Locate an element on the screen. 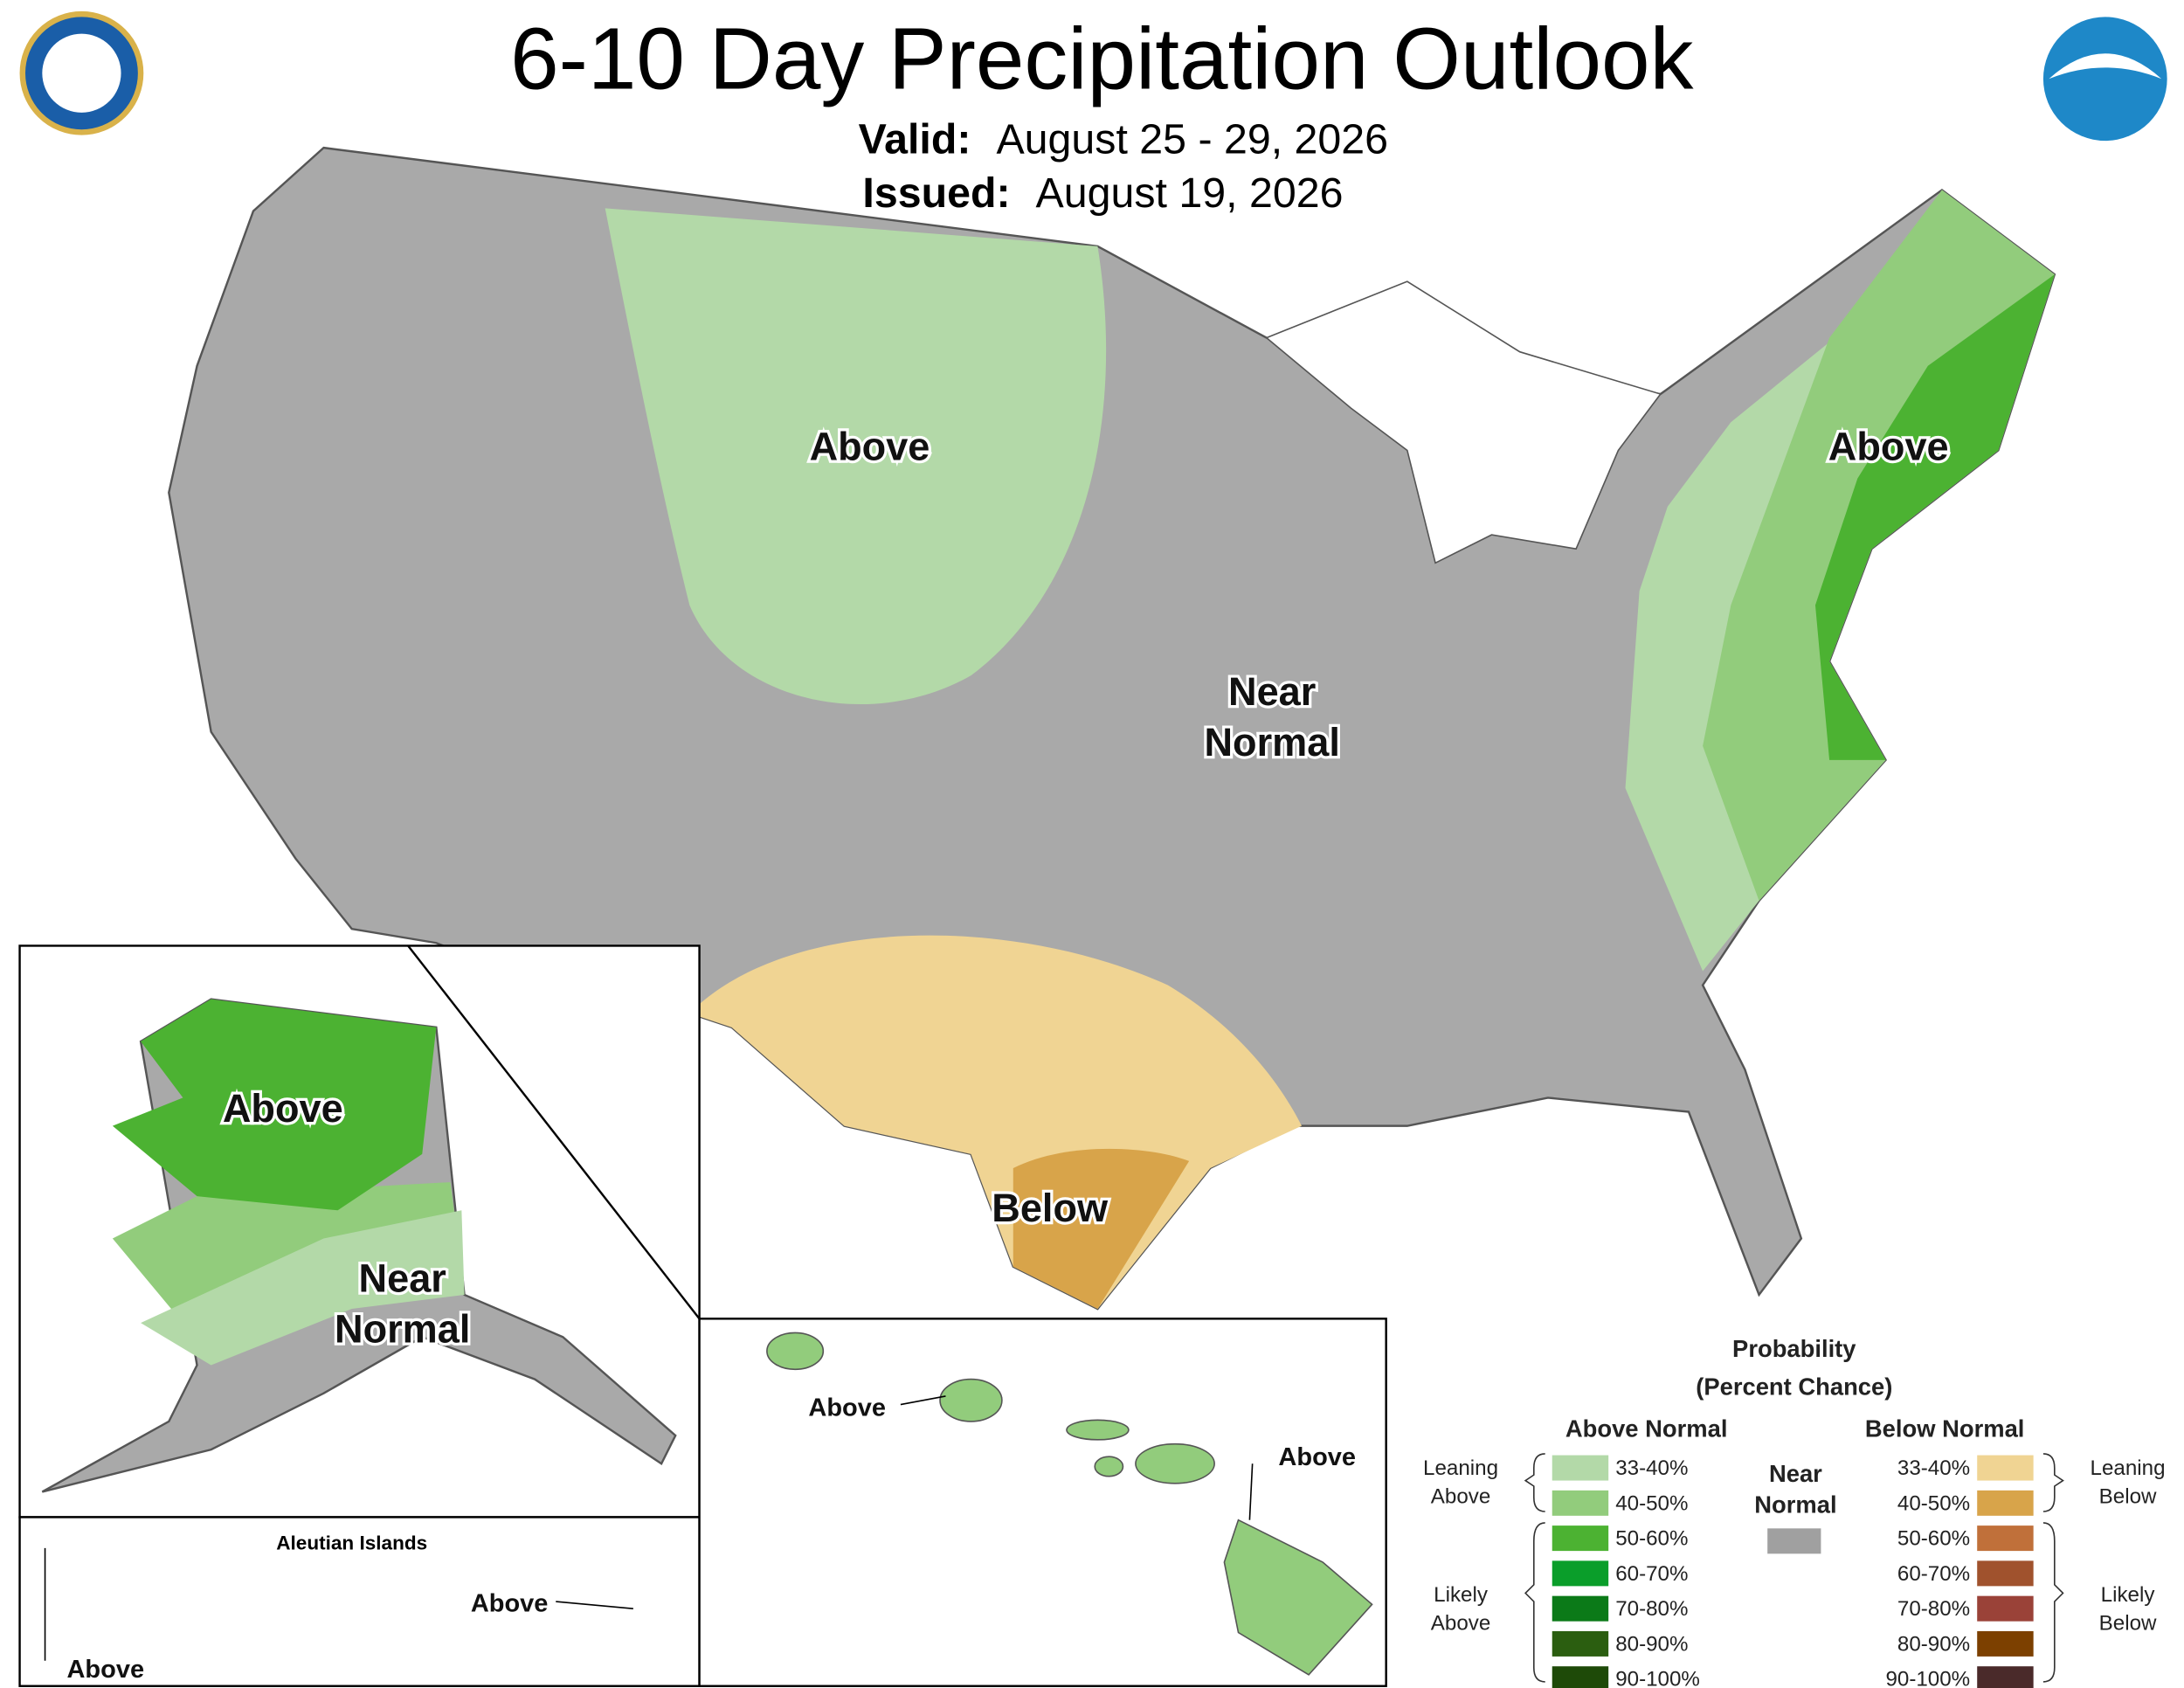 This screenshot has width=2184, height=1688. logos is located at coordinates (1093, 76).